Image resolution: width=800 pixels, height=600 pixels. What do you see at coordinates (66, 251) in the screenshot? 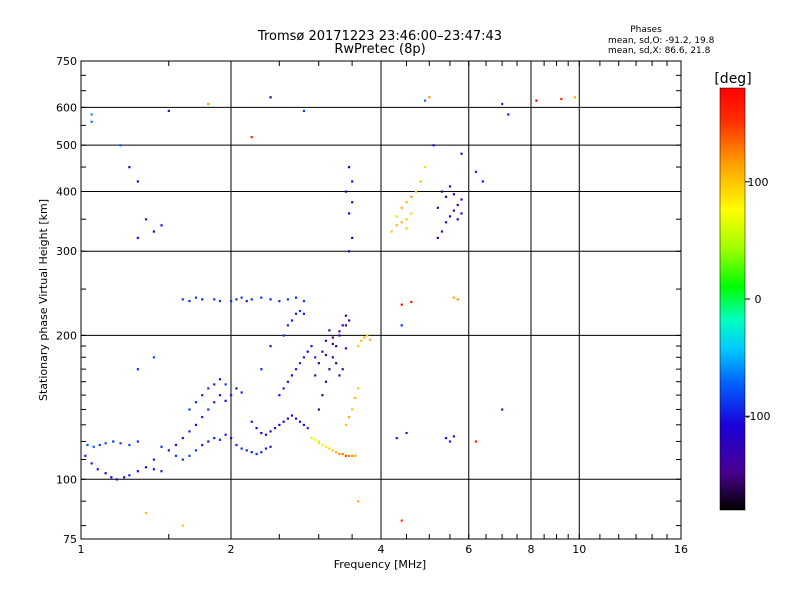
I see `y-tick-label: 300` at bounding box center [66, 251].